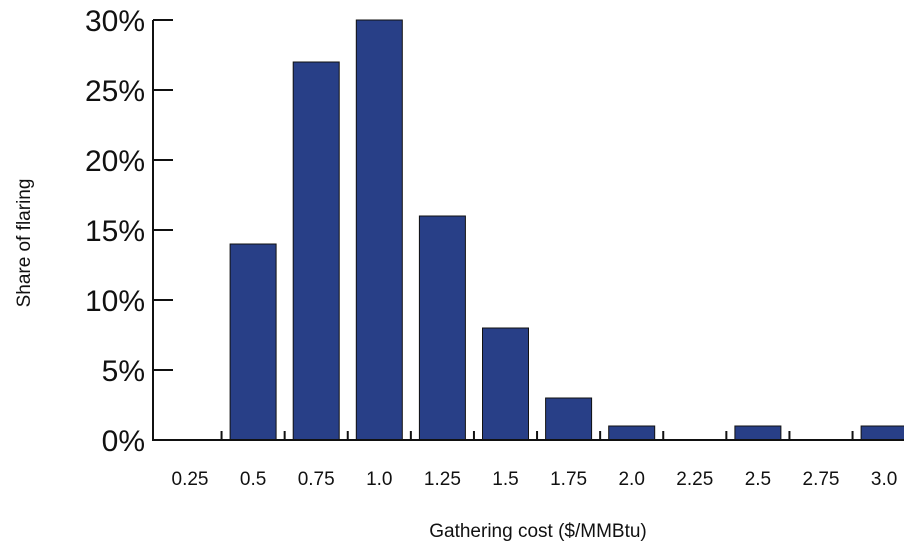 This screenshot has height=546, width=904. What do you see at coordinates (316, 251) in the screenshot?
I see `bar-0.75` at bounding box center [316, 251].